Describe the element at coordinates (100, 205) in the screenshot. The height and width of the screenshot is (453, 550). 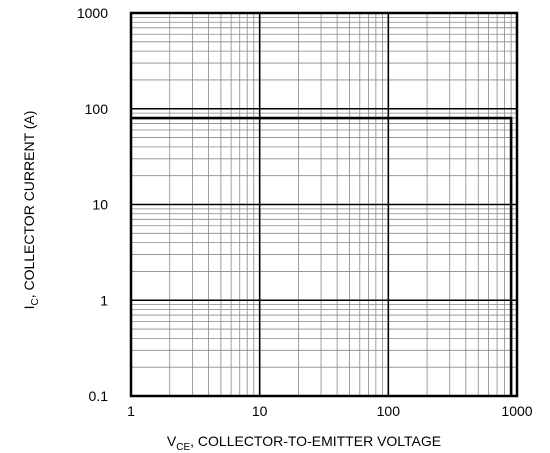
I see `y-tick-label: 10` at that location.